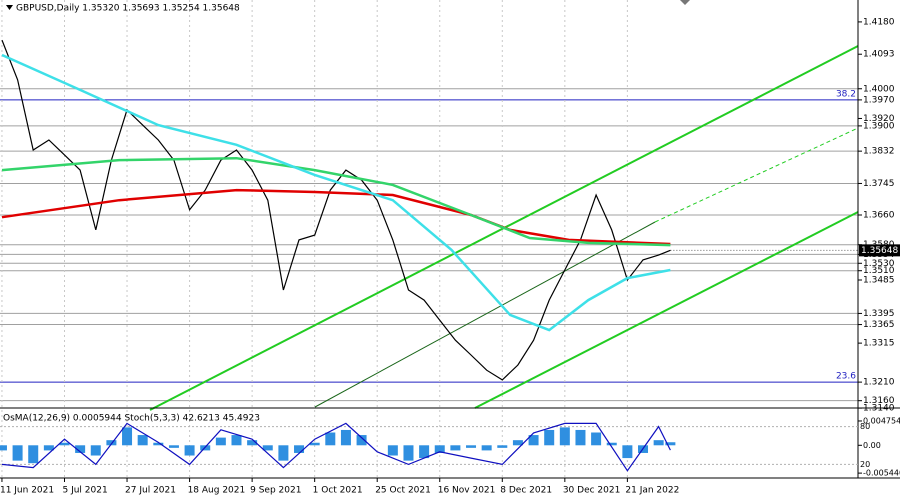  What do you see at coordinates (467, 491) in the screenshot?
I see `x-tick-label: 16 Nov 2021` at bounding box center [467, 491].